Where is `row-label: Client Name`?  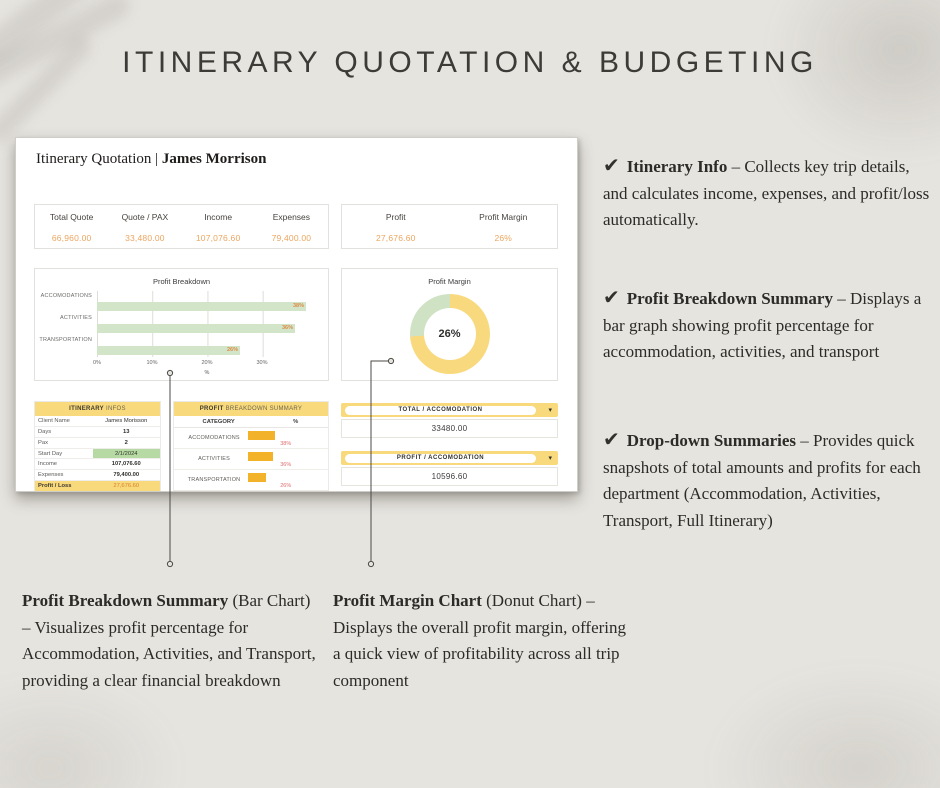
row-label: Client Name is located at coordinates (54, 420).